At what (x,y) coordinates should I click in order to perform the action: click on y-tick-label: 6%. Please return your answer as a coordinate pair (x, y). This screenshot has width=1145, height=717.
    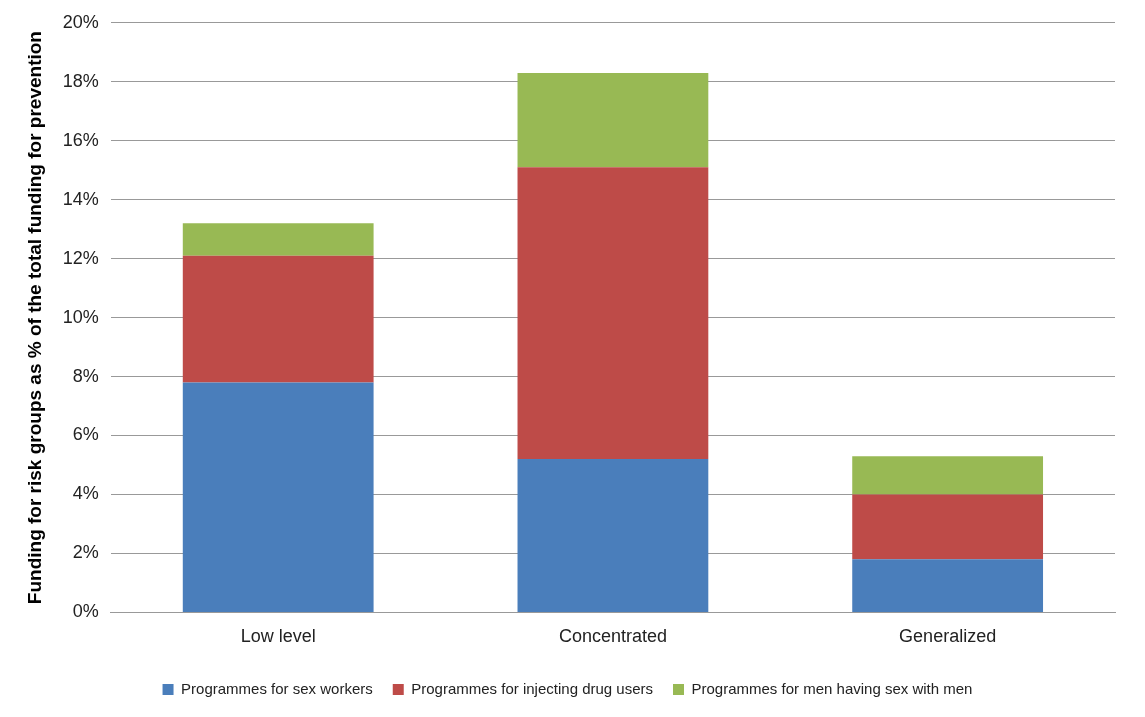
    Looking at the image, I should click on (85, 434).